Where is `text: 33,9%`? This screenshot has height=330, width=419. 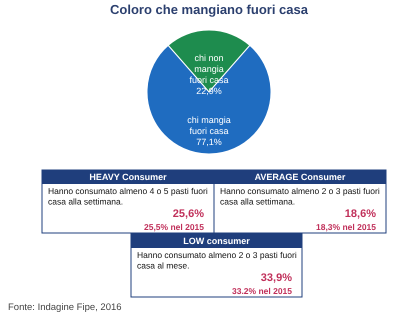 text: 33,9% is located at coordinates (276, 278).